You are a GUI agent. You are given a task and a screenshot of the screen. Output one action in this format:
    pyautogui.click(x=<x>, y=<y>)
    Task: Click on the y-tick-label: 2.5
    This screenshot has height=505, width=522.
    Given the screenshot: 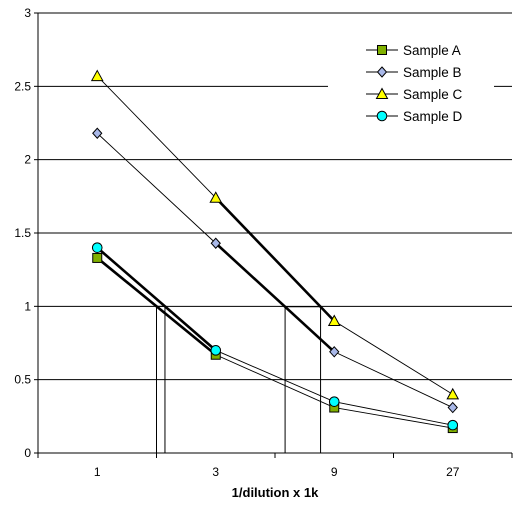 What is the action you would take?
    pyautogui.click(x=22, y=86)
    